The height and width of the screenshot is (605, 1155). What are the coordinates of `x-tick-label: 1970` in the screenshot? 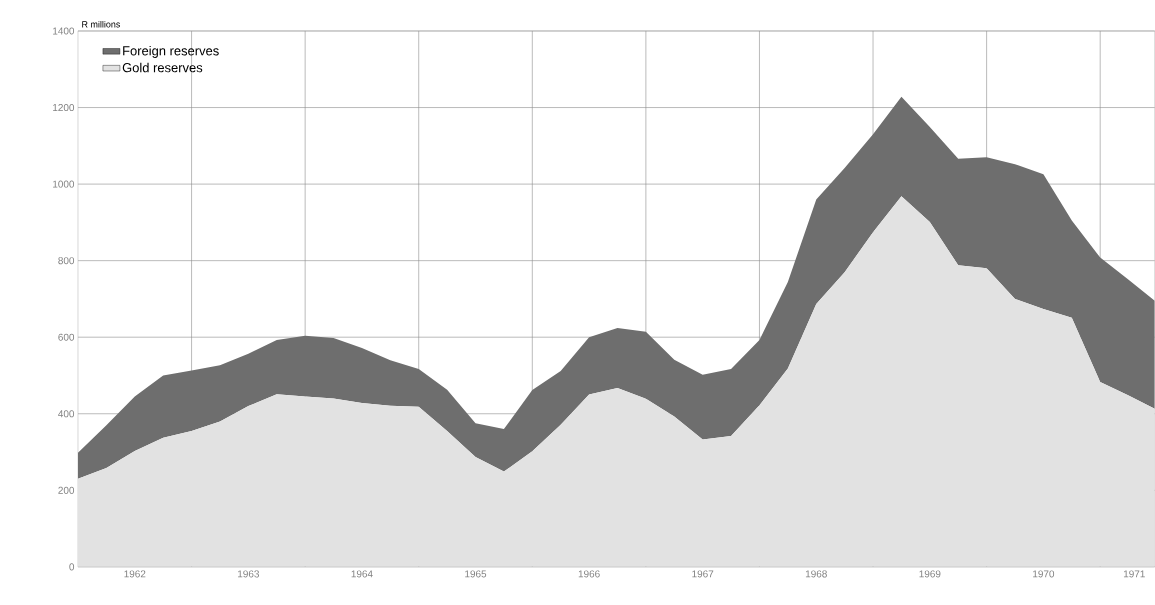 It's located at (1044, 574).